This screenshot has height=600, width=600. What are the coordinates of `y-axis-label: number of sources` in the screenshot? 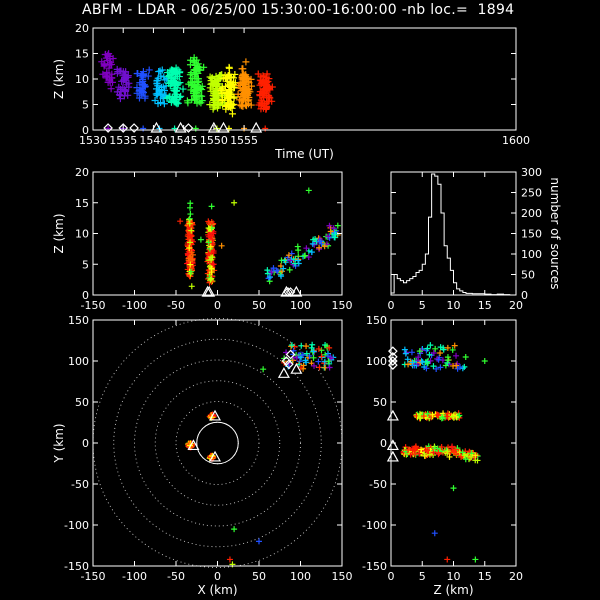 It's located at (555, 233).